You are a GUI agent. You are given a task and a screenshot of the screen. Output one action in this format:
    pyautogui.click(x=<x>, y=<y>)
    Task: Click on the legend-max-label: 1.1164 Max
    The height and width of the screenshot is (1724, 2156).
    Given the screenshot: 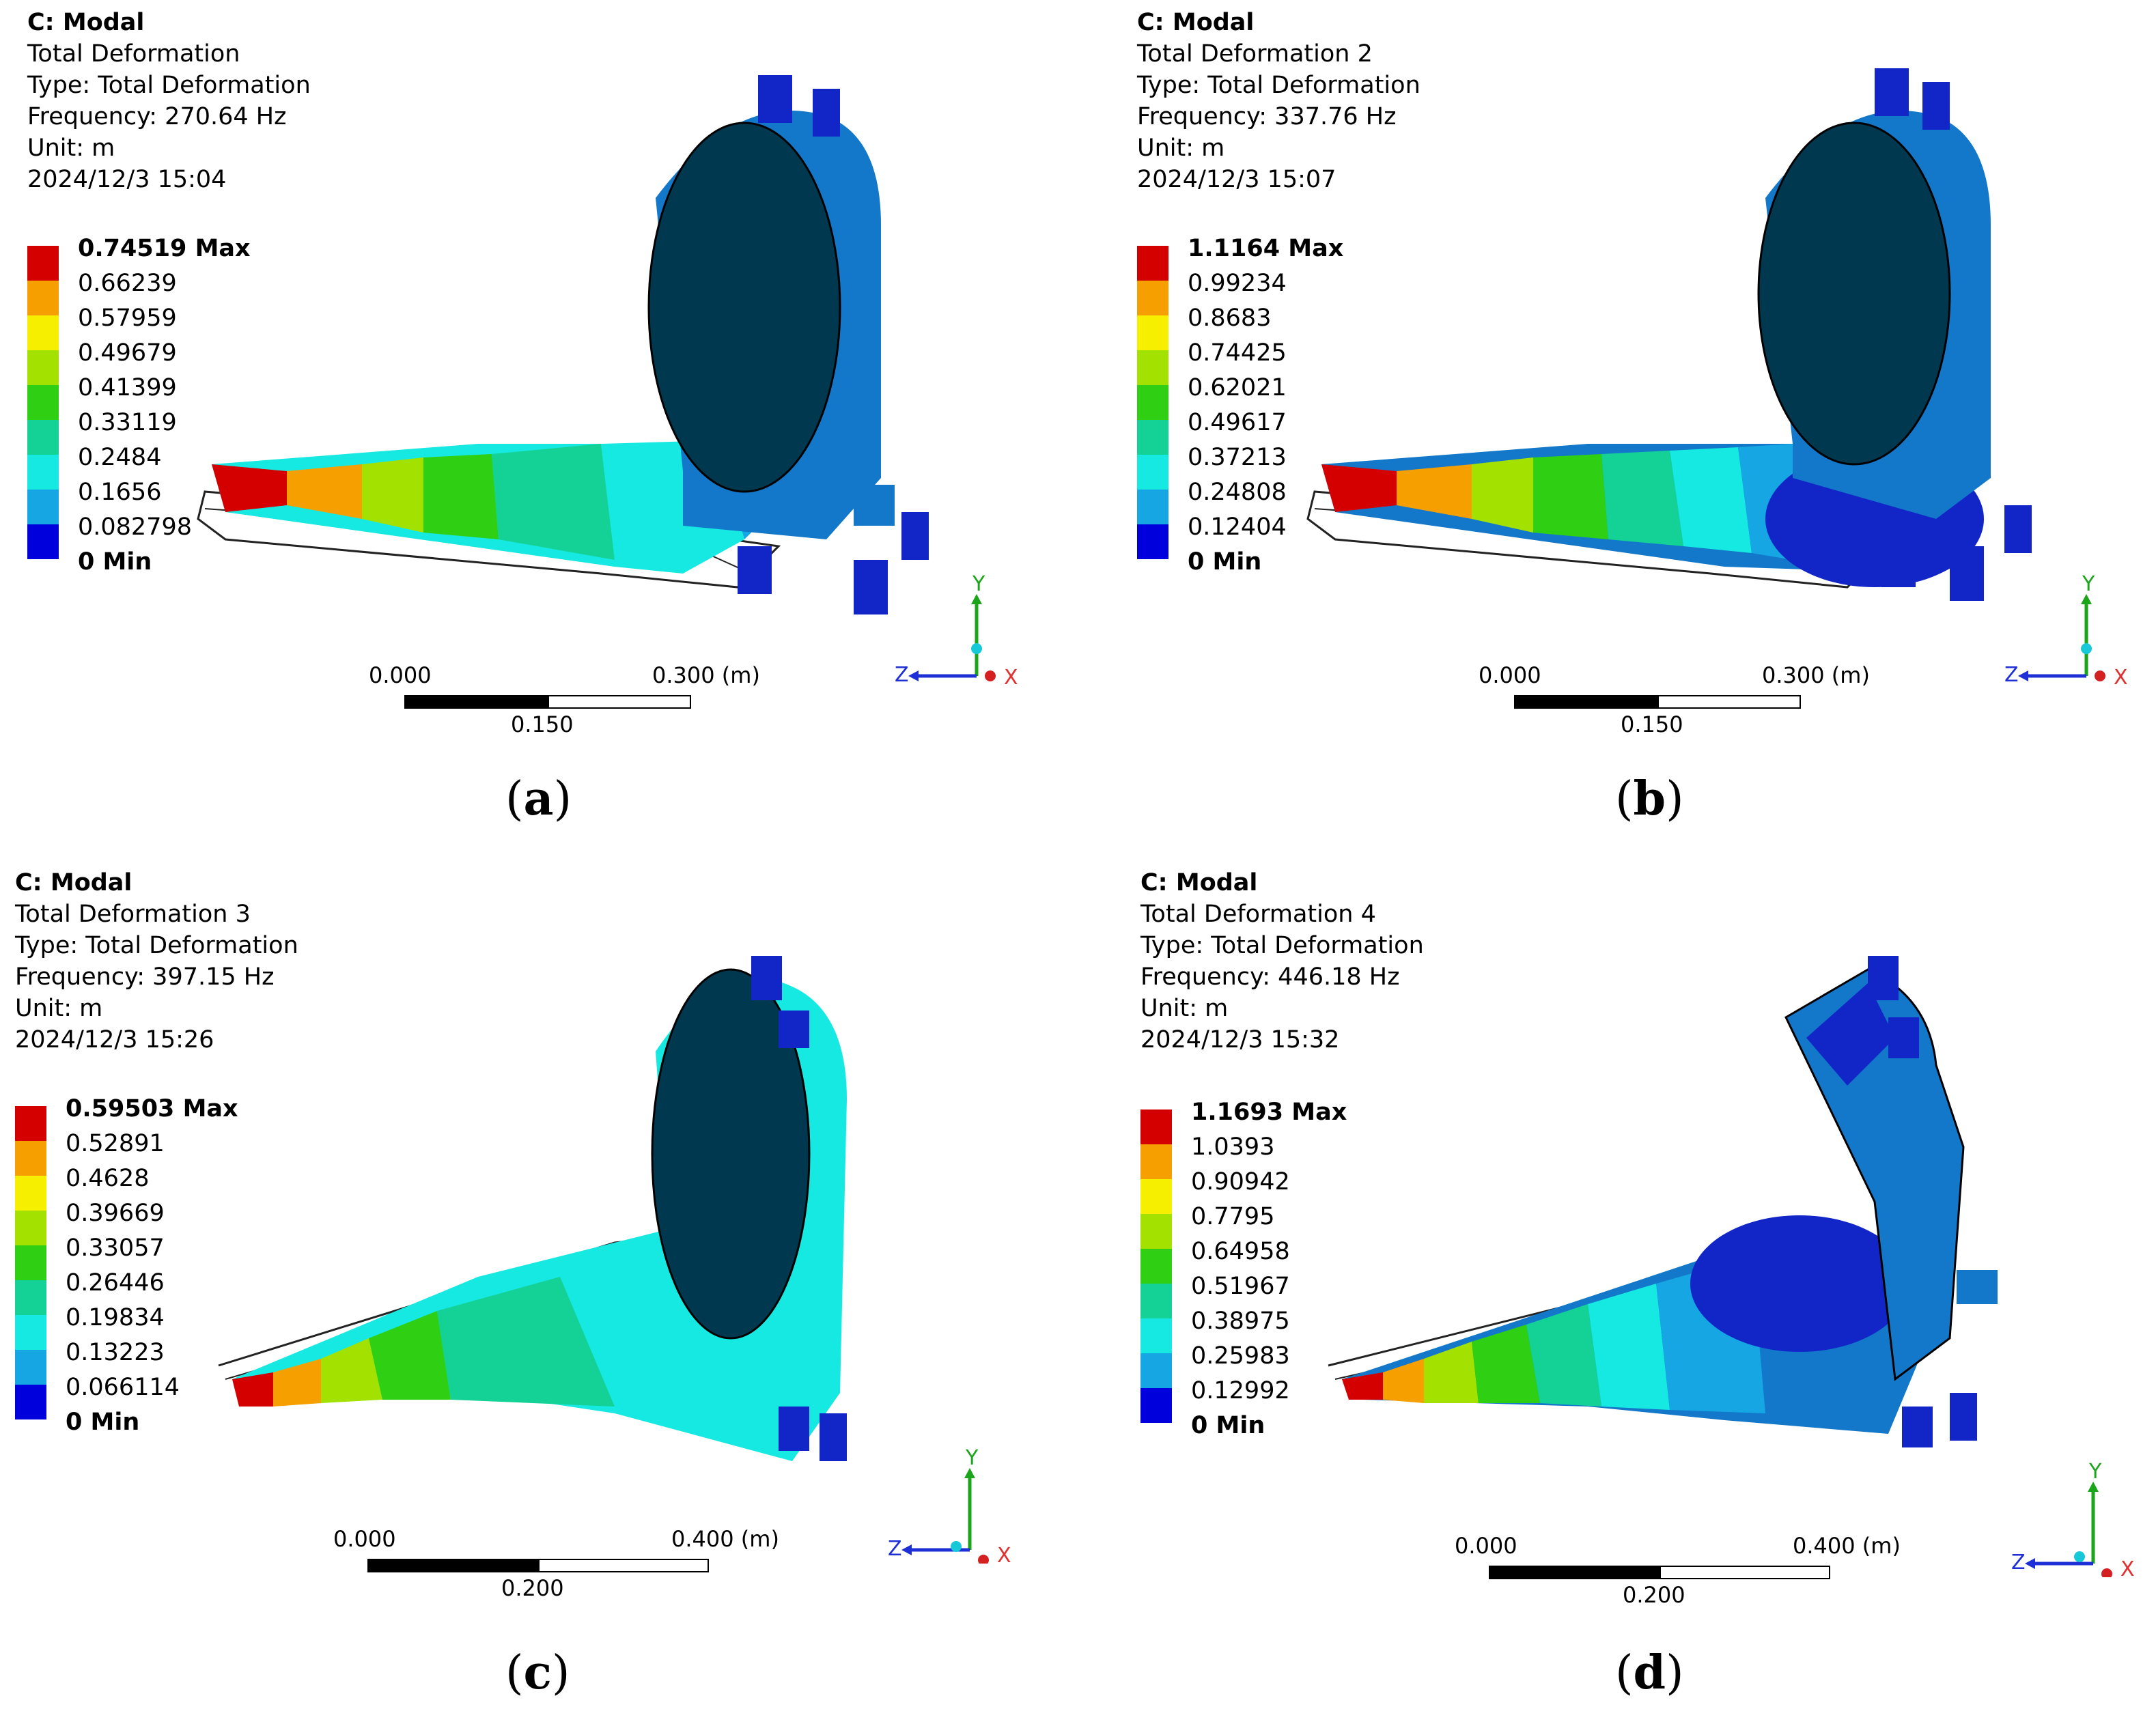 What is the action you would take?
    pyautogui.click(x=1266, y=248)
    